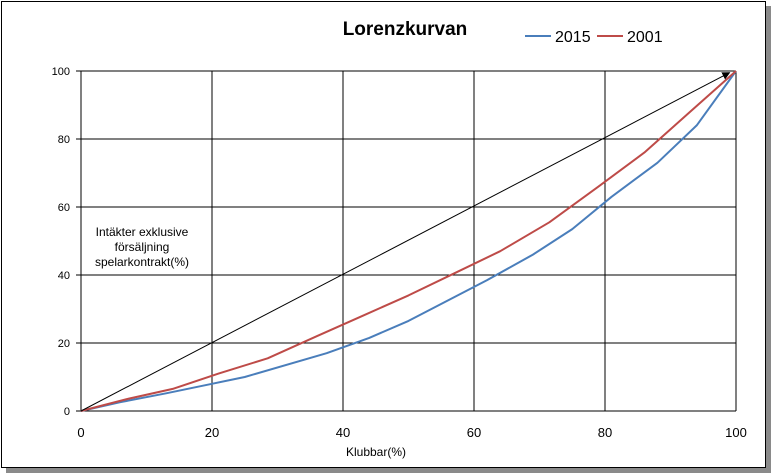 Image resolution: width=773 pixels, height=474 pixels. I want to click on y-tick-label: 80, so click(64, 140).